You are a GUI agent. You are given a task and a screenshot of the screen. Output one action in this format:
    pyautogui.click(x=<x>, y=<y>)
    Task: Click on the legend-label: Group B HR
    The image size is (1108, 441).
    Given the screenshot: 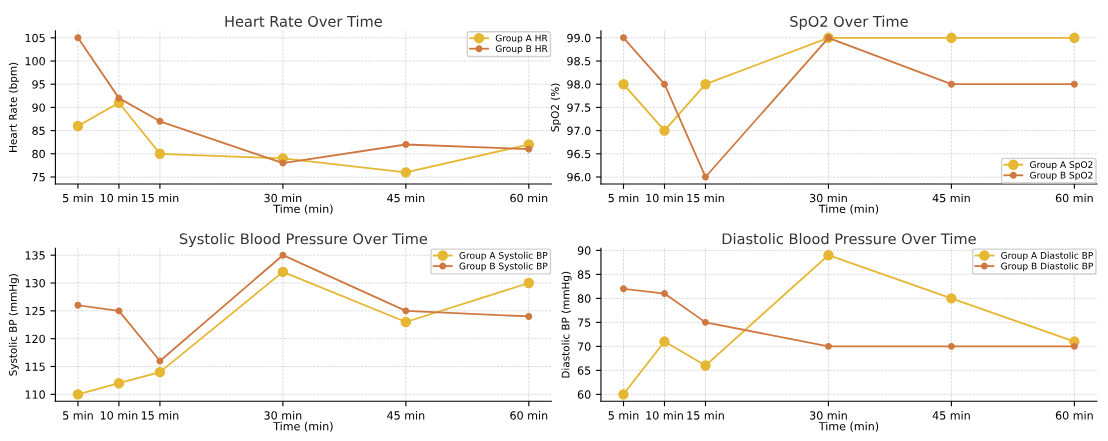 What is the action you would take?
    pyautogui.click(x=521, y=49)
    